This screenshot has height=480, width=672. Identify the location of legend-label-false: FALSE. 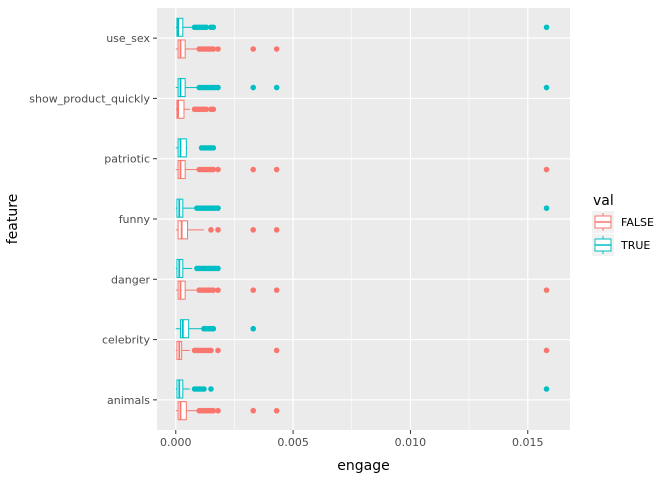
(637, 222).